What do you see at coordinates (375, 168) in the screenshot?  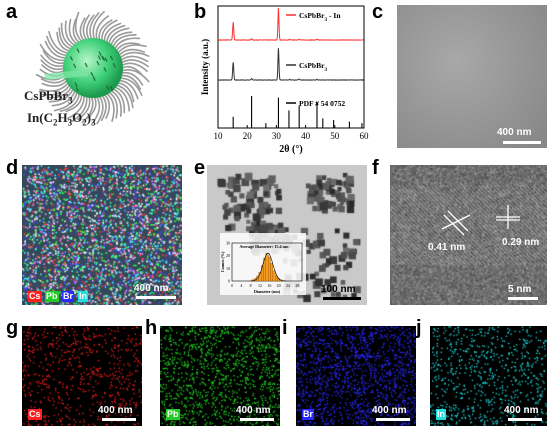 I see `panel-letter-f: f` at bounding box center [375, 168].